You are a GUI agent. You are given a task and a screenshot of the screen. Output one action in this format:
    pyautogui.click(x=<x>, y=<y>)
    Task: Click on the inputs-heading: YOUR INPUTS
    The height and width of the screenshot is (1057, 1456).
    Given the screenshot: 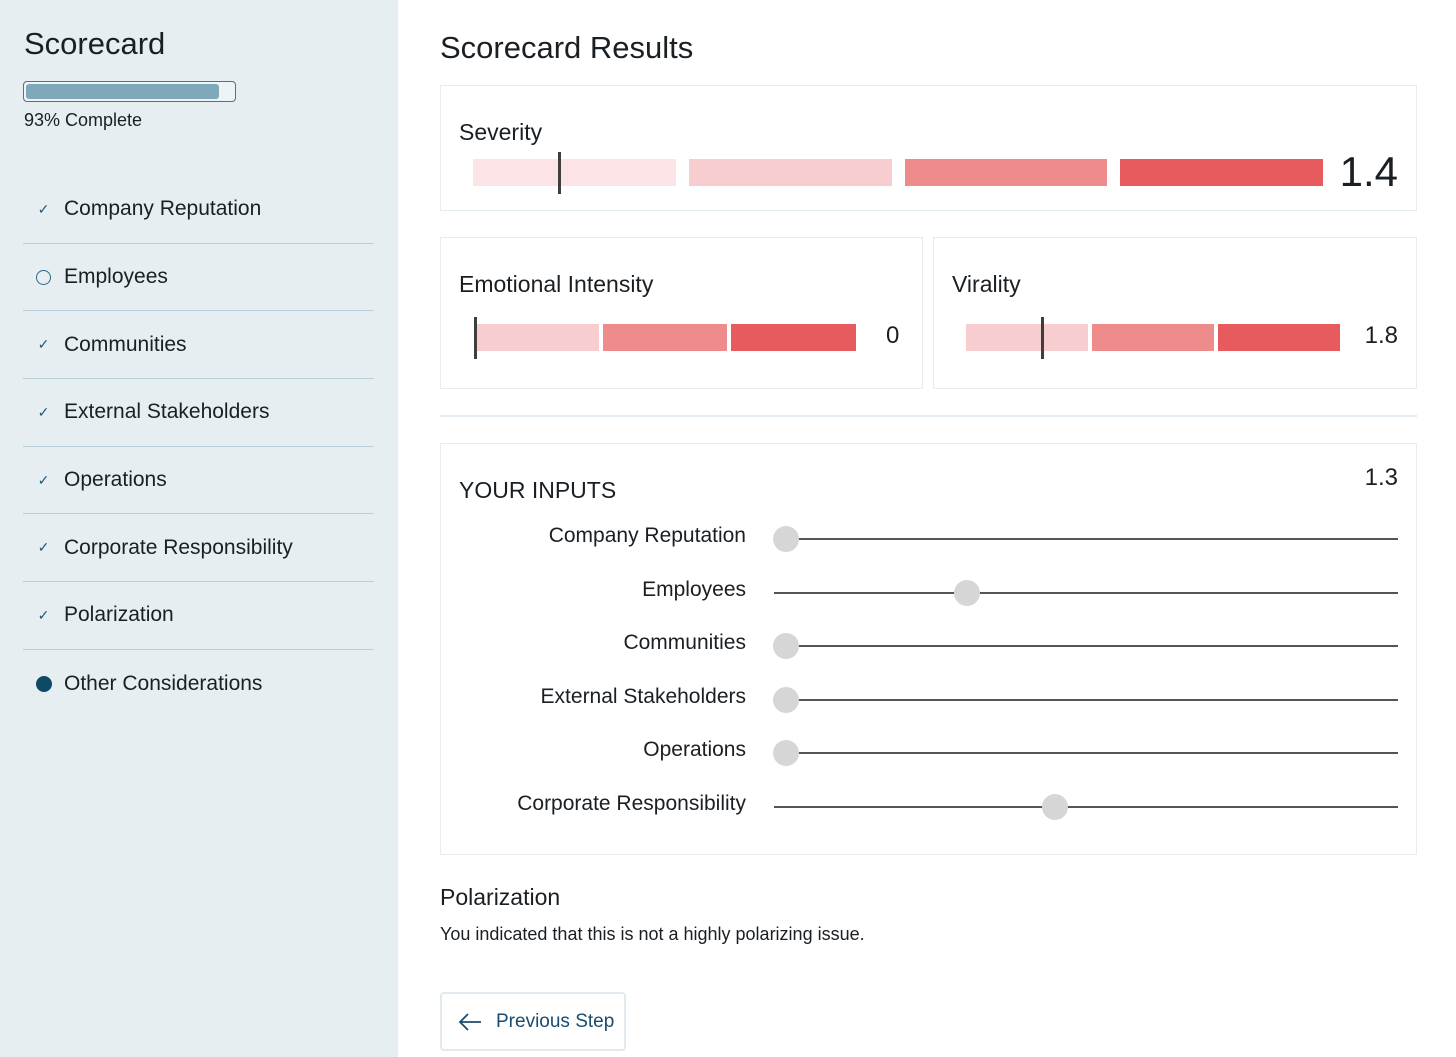 What is the action you would take?
    pyautogui.click(x=538, y=490)
    